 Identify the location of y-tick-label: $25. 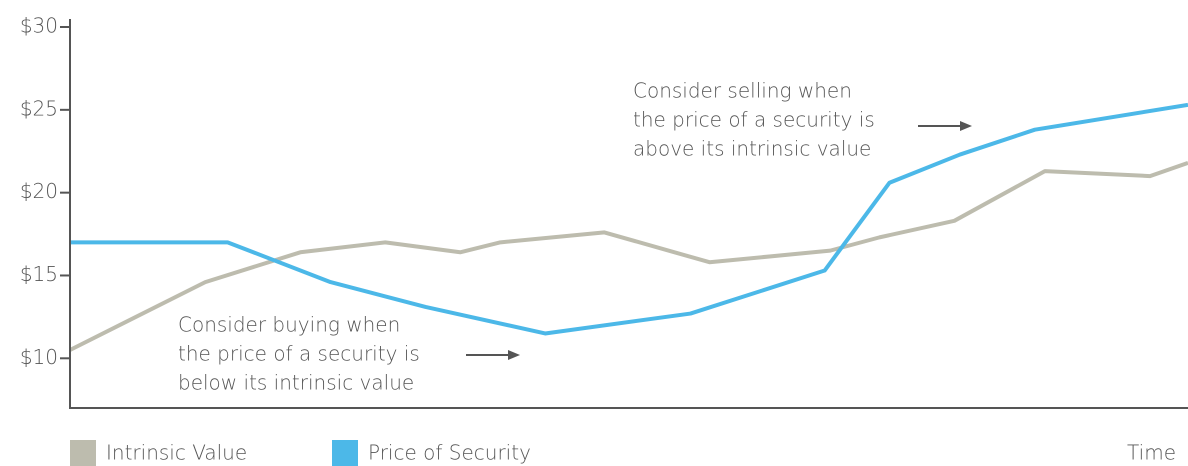
(39, 108).